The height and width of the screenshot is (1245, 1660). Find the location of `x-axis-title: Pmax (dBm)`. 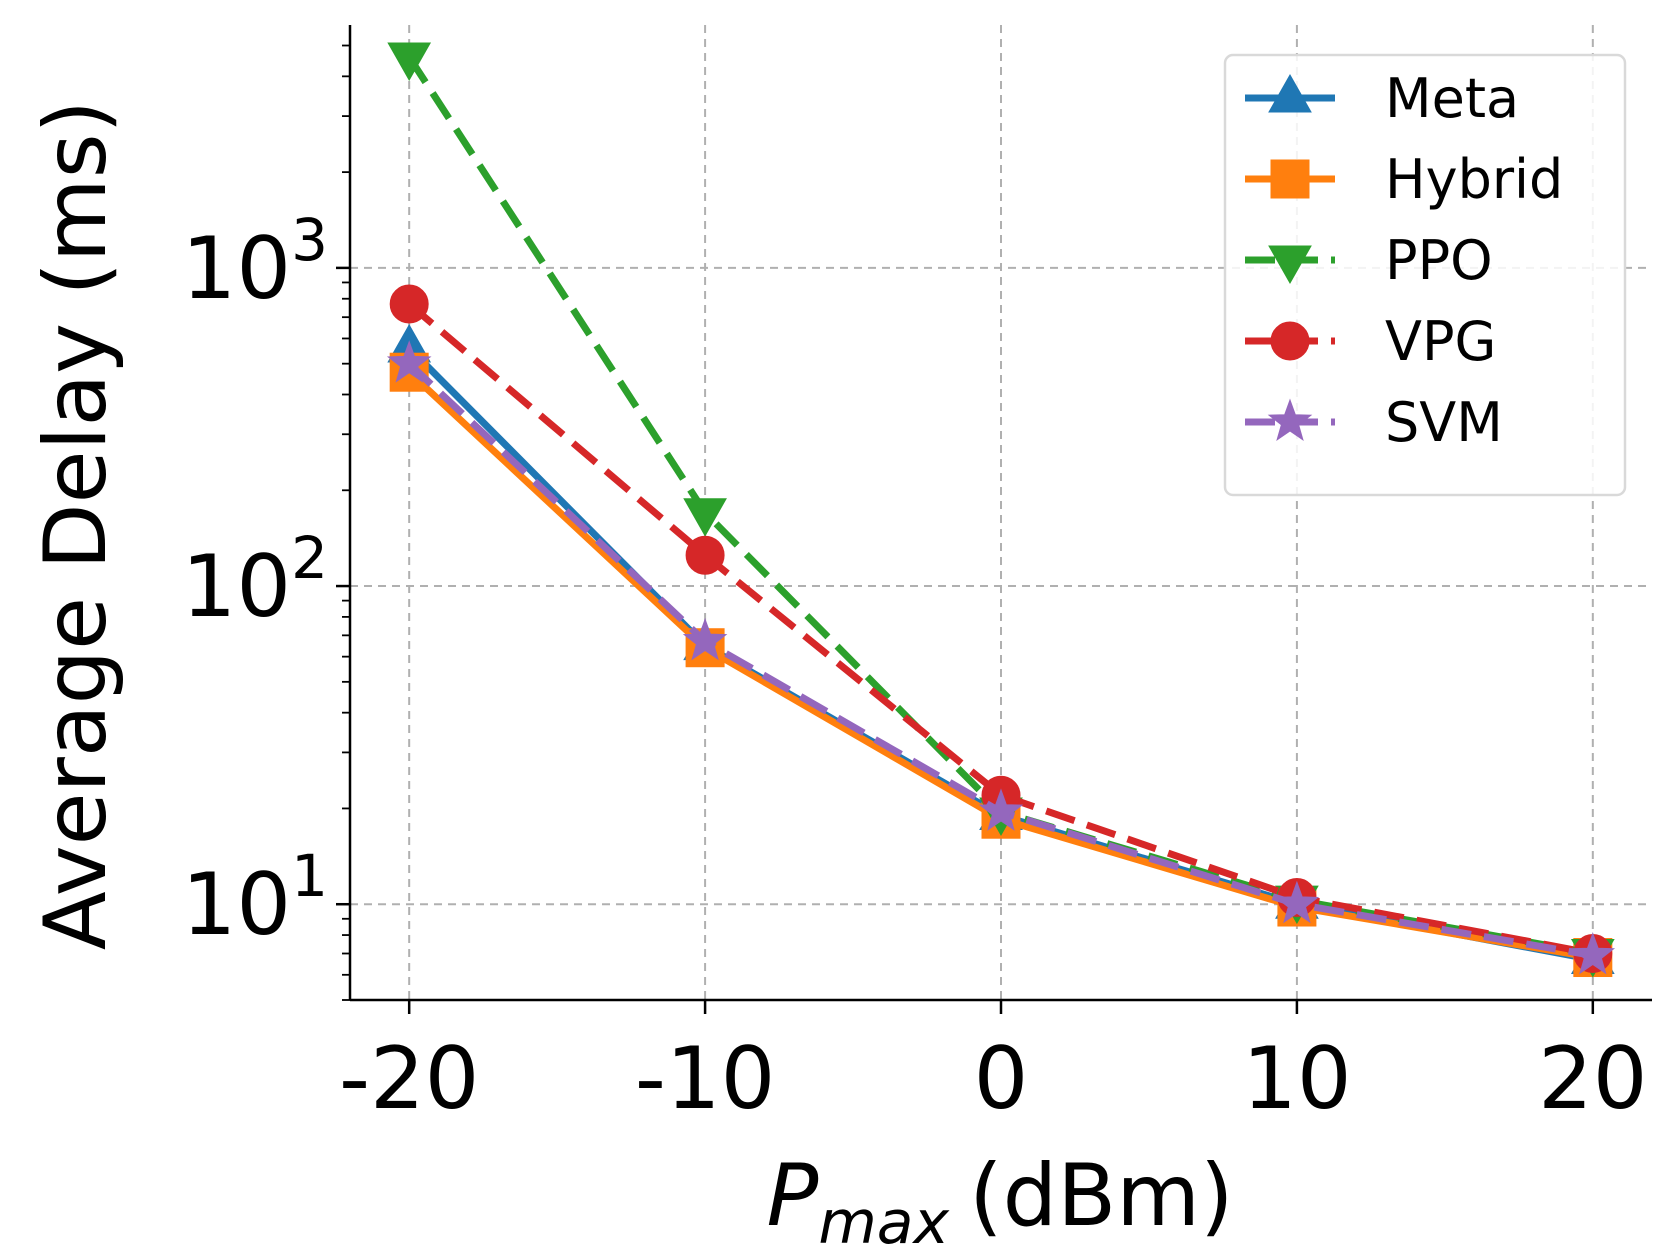

x-axis-title: Pmax (dBm) is located at coordinates (999, 1195).